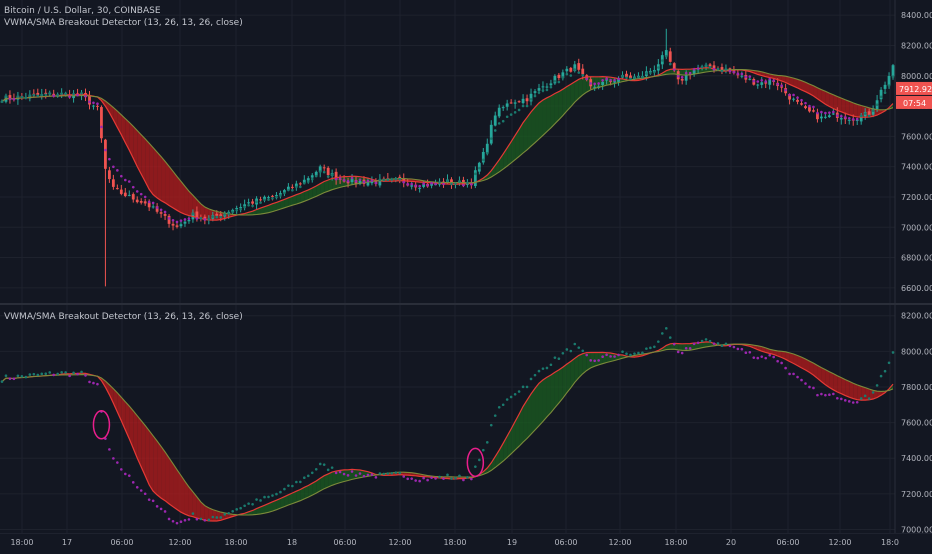 Image resolution: width=932 pixels, height=554 pixels. I want to click on price-tick-label: 7800.00, so click(916, 387).